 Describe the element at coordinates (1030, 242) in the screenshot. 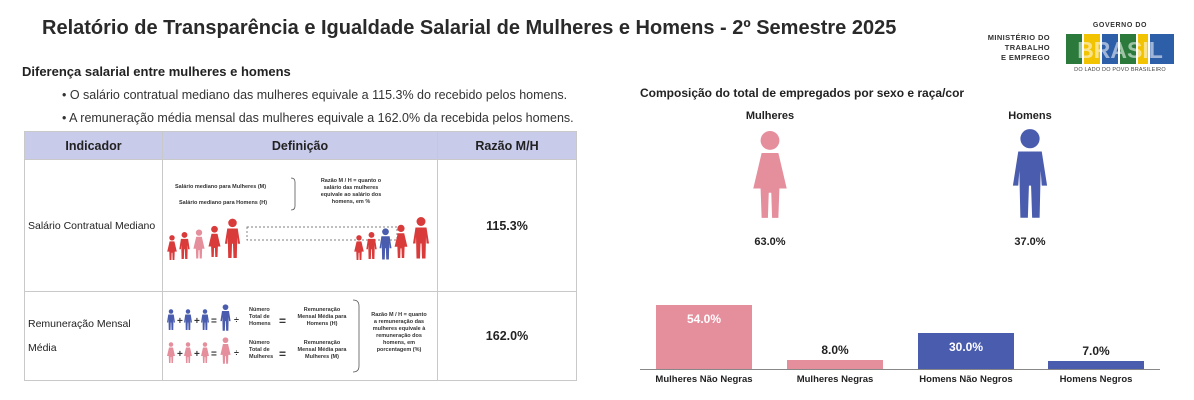

I see `men-percent: 37.0%` at that location.